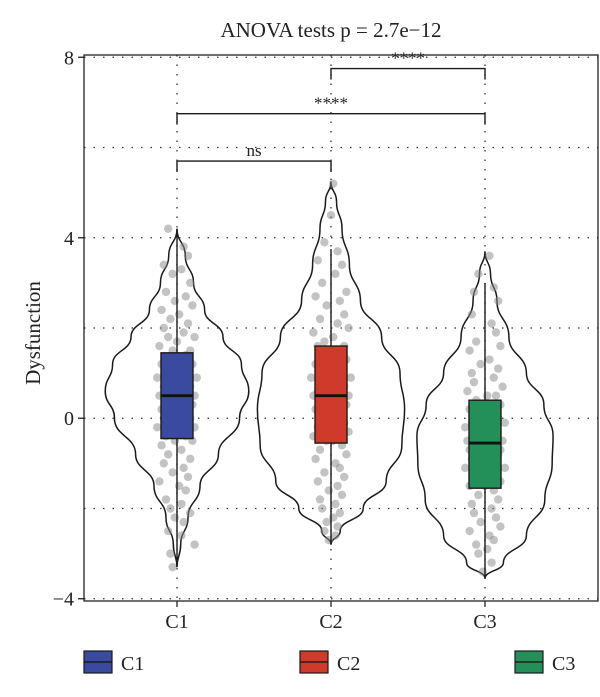 The image size is (600, 697). I want to click on significance-label: ns, so click(253, 150).